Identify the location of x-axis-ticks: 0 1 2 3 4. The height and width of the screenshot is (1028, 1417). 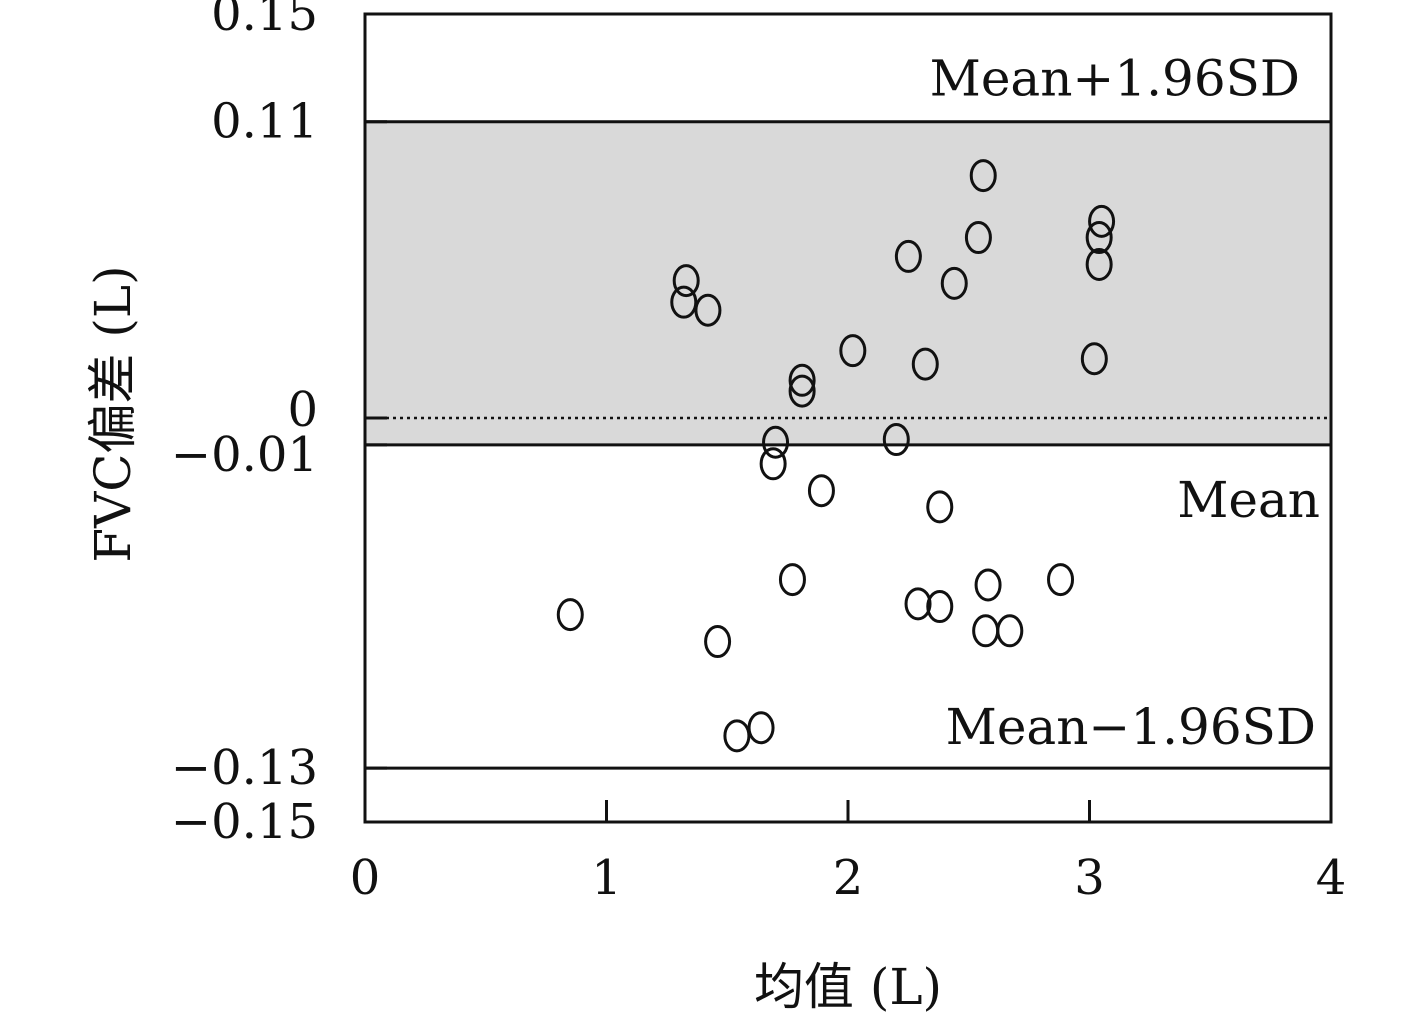
(848, 853).